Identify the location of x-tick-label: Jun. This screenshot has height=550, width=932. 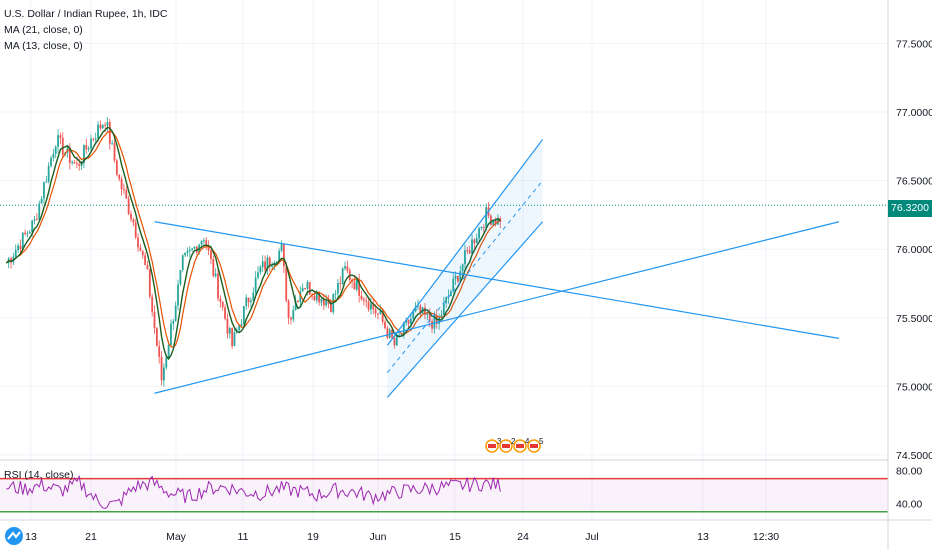
(378, 537).